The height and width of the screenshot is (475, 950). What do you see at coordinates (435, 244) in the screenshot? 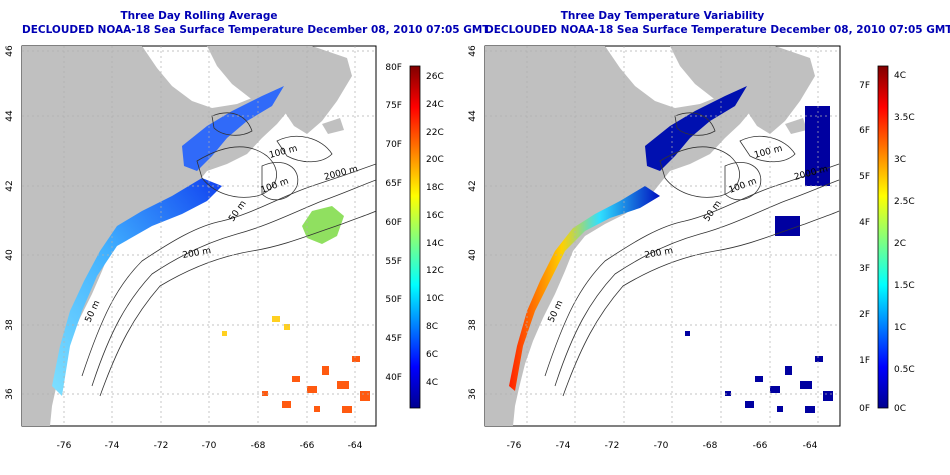
I see `svg-text: 14C` at bounding box center [435, 244].